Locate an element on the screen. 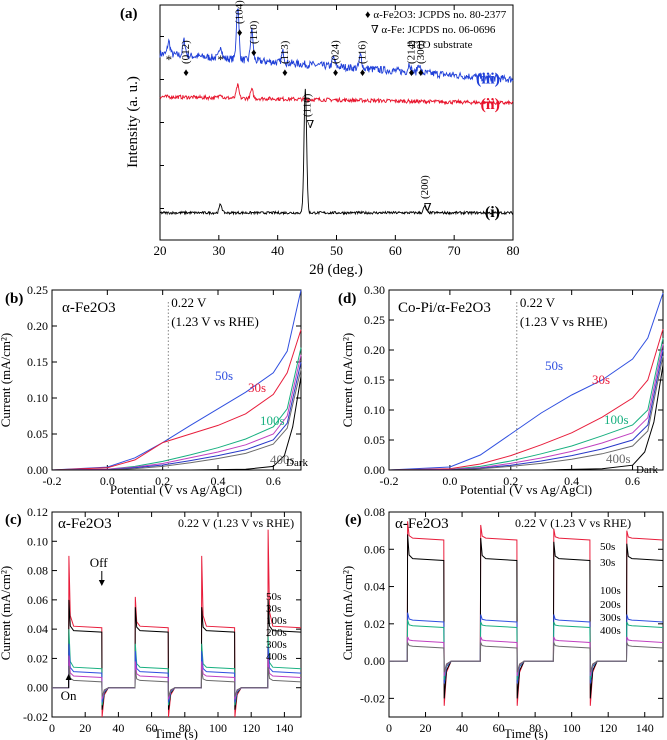 This screenshot has height=740, width=667. peak-label: (300) is located at coordinates (421, 52).